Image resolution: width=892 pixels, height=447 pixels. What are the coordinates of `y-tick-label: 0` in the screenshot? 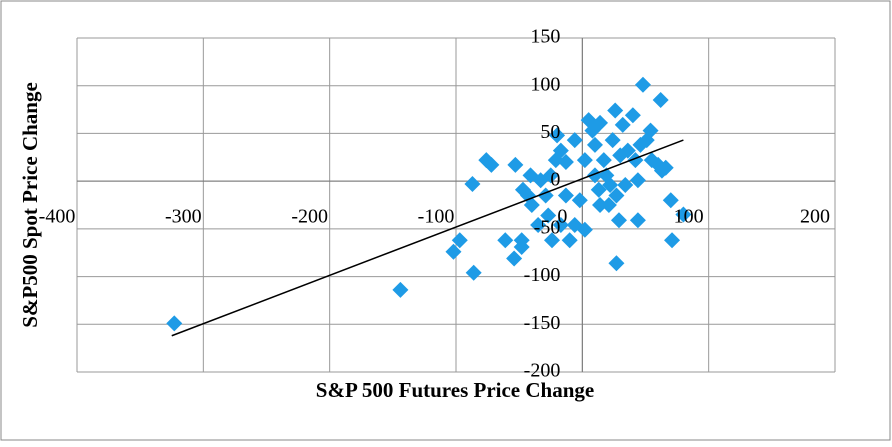 It's located at (555, 180).